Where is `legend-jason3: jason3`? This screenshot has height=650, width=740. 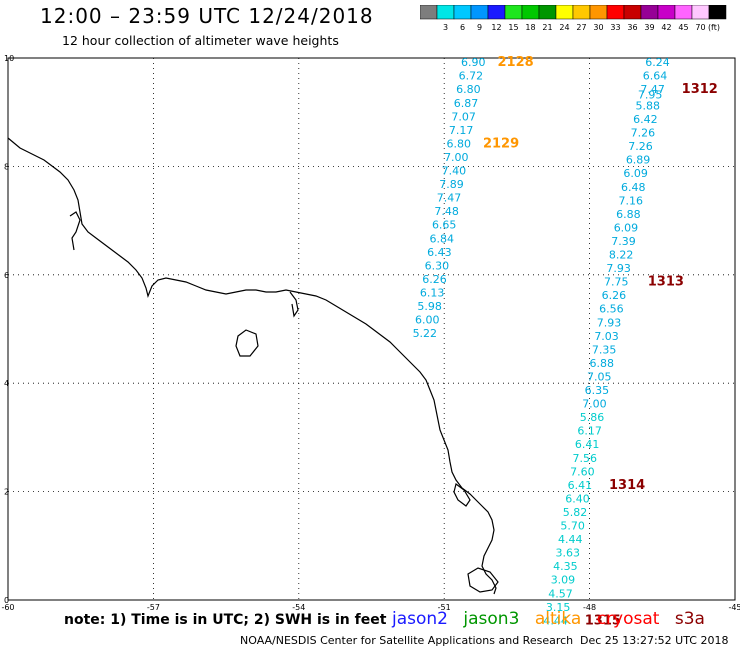
legend-jason3: jason3 is located at coordinates (491, 619).